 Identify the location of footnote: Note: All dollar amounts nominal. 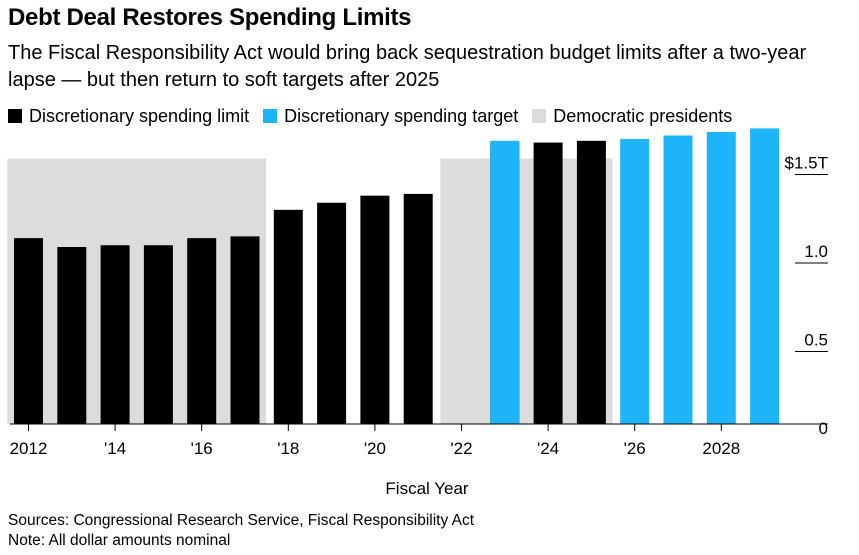
(119, 540).